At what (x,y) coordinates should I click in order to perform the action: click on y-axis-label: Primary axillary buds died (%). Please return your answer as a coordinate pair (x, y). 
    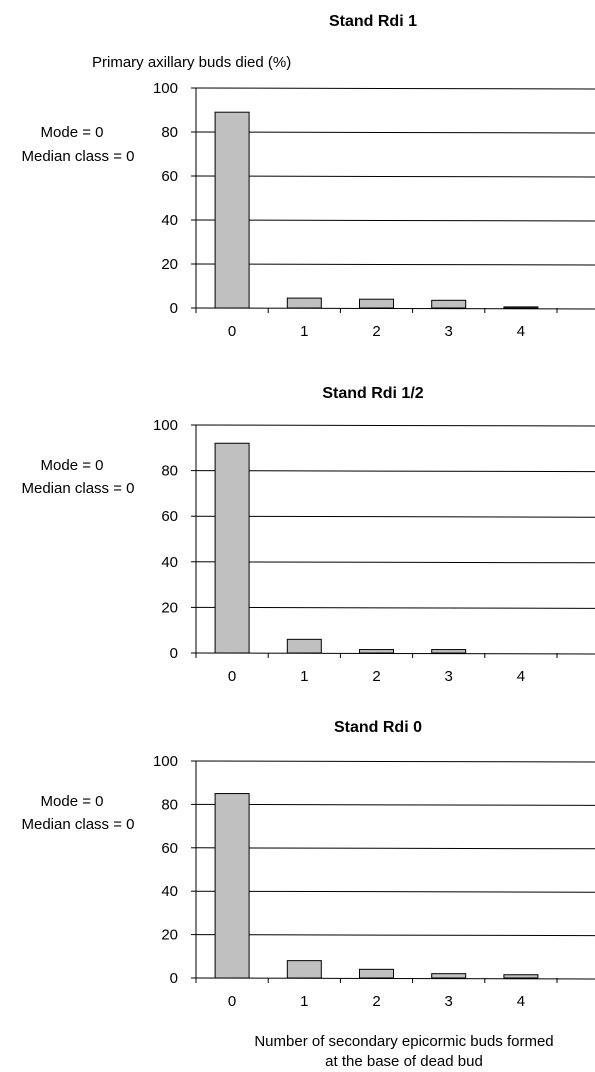
    Looking at the image, I should click on (191, 62).